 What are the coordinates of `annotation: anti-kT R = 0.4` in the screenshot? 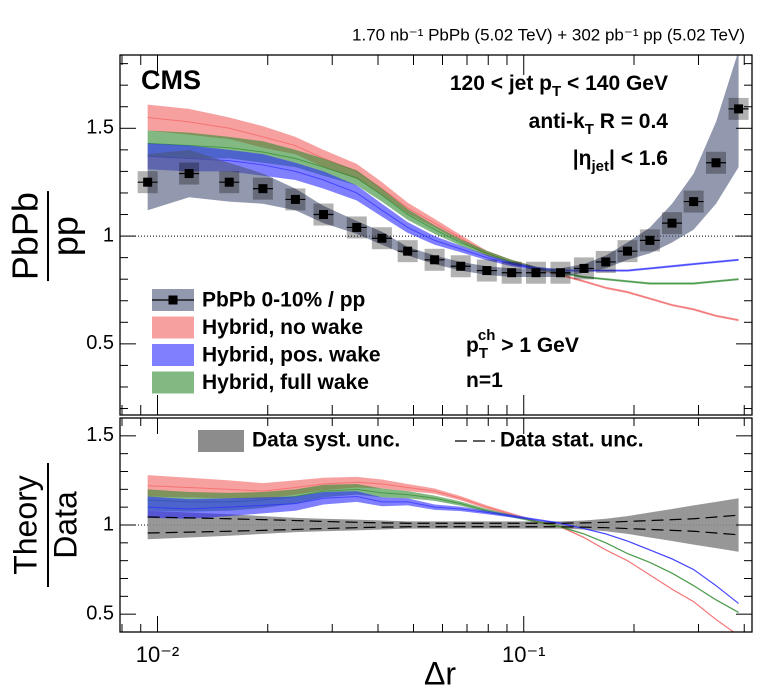 It's located at (599, 124).